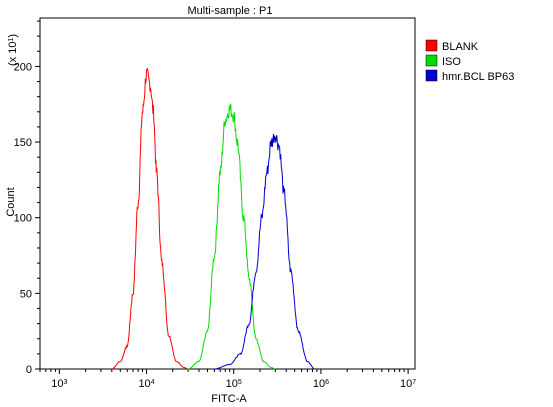 The height and width of the screenshot is (407, 553). I want to click on y-tick-label: 100, so click(23, 219).